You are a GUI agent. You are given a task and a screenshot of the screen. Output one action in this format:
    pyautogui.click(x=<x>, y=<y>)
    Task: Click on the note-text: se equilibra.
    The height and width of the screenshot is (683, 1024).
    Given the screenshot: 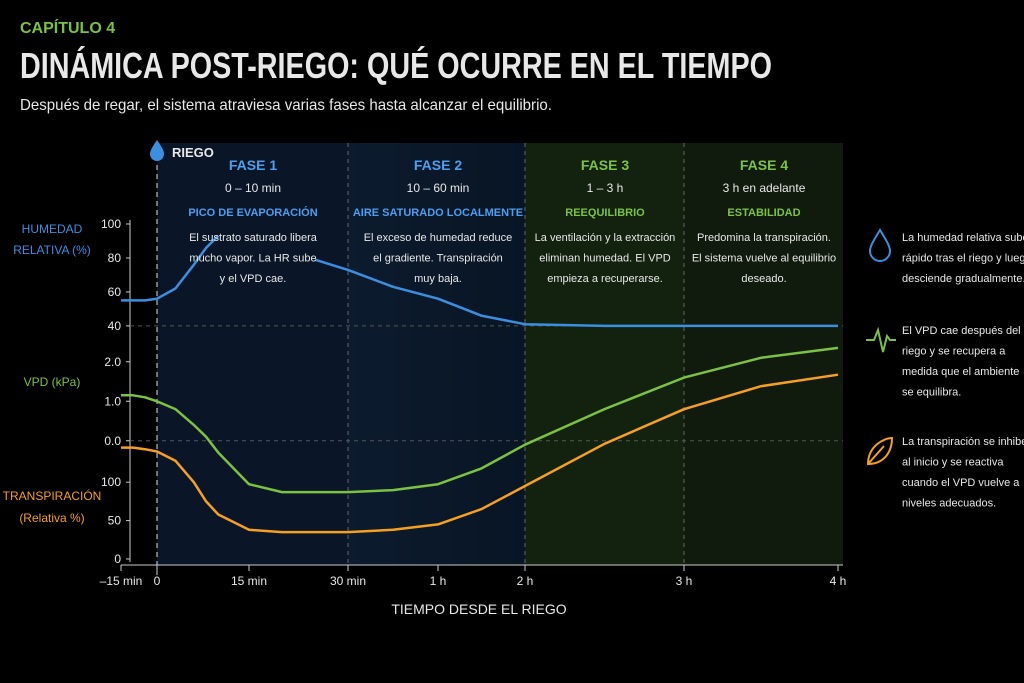 What is the action you would take?
    pyautogui.click(x=931, y=393)
    